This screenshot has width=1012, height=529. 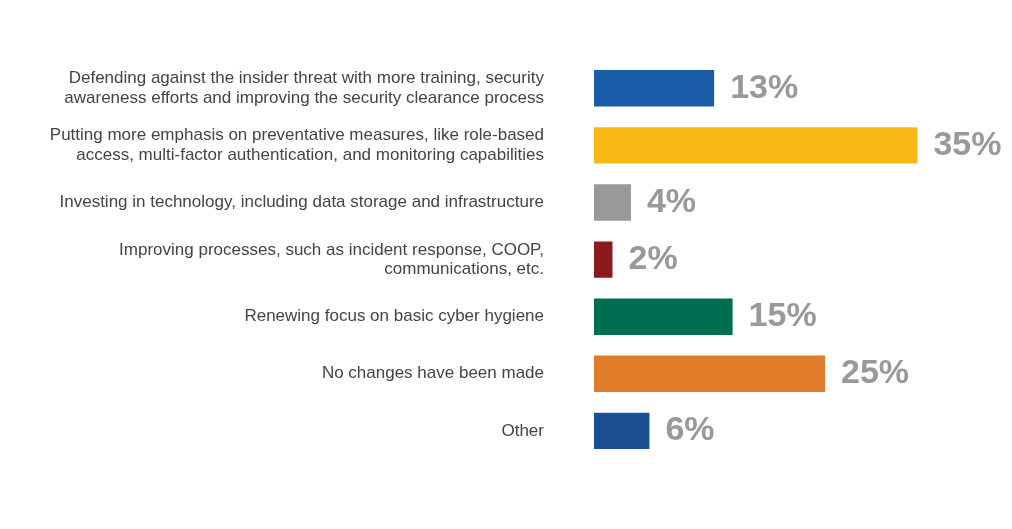 What do you see at coordinates (523, 430) in the screenshot?
I see `y-tick-label: Other` at bounding box center [523, 430].